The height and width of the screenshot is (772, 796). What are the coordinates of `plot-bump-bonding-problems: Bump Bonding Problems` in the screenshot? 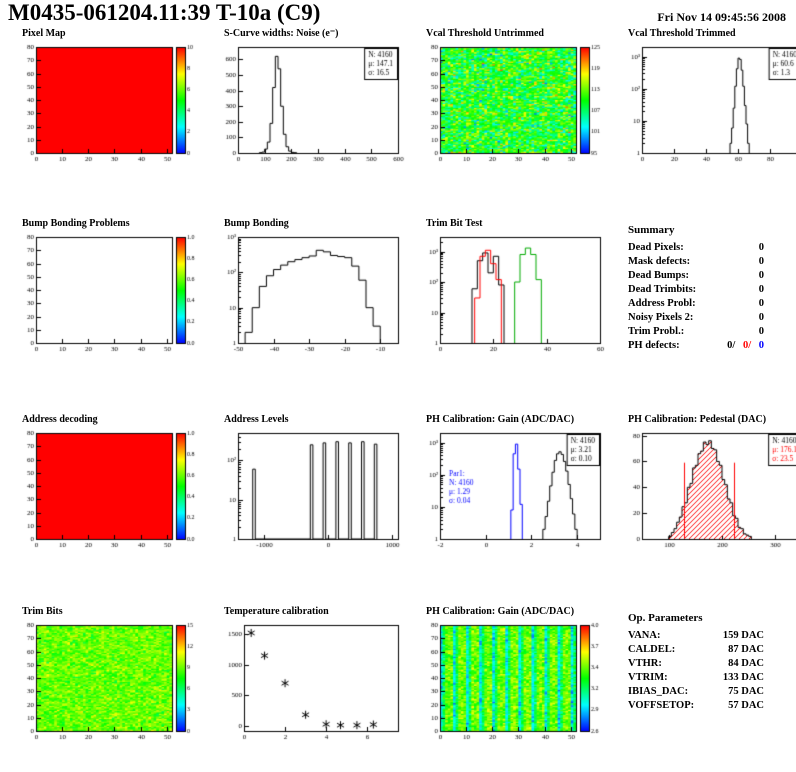 It's located at (108, 288).